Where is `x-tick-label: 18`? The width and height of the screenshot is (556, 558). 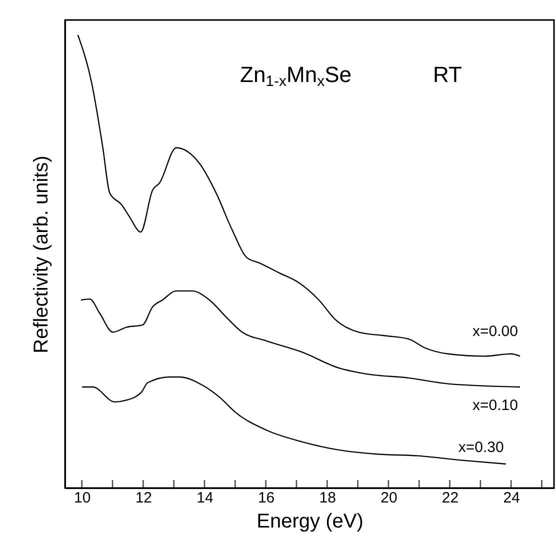 x-tick-label: 18 is located at coordinates (327, 498).